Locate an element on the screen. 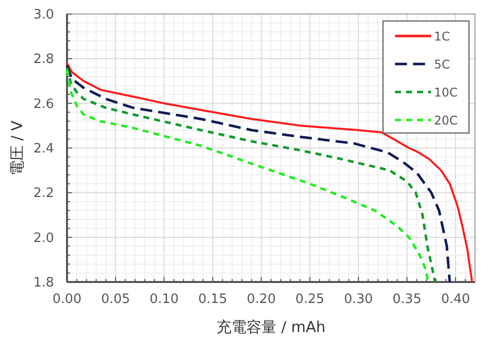 The width and height of the screenshot is (492, 342). y-tick-label: 2.6 is located at coordinates (43, 104).